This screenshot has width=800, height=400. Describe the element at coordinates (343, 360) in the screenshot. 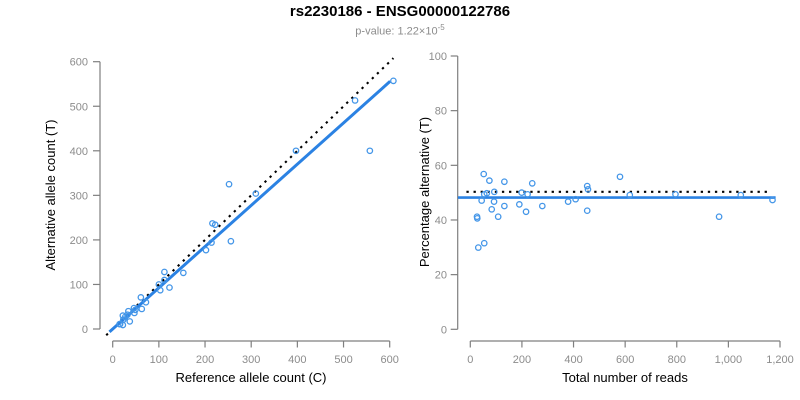

I see `x-tick-label: 500` at that location.